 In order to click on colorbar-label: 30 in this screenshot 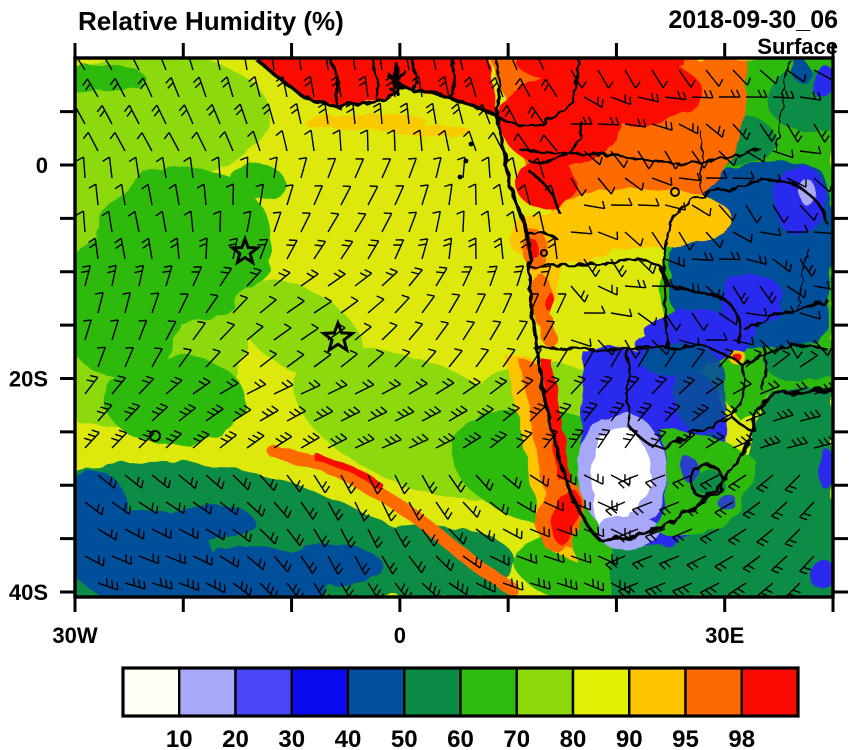, I will do `click(291, 738)`.